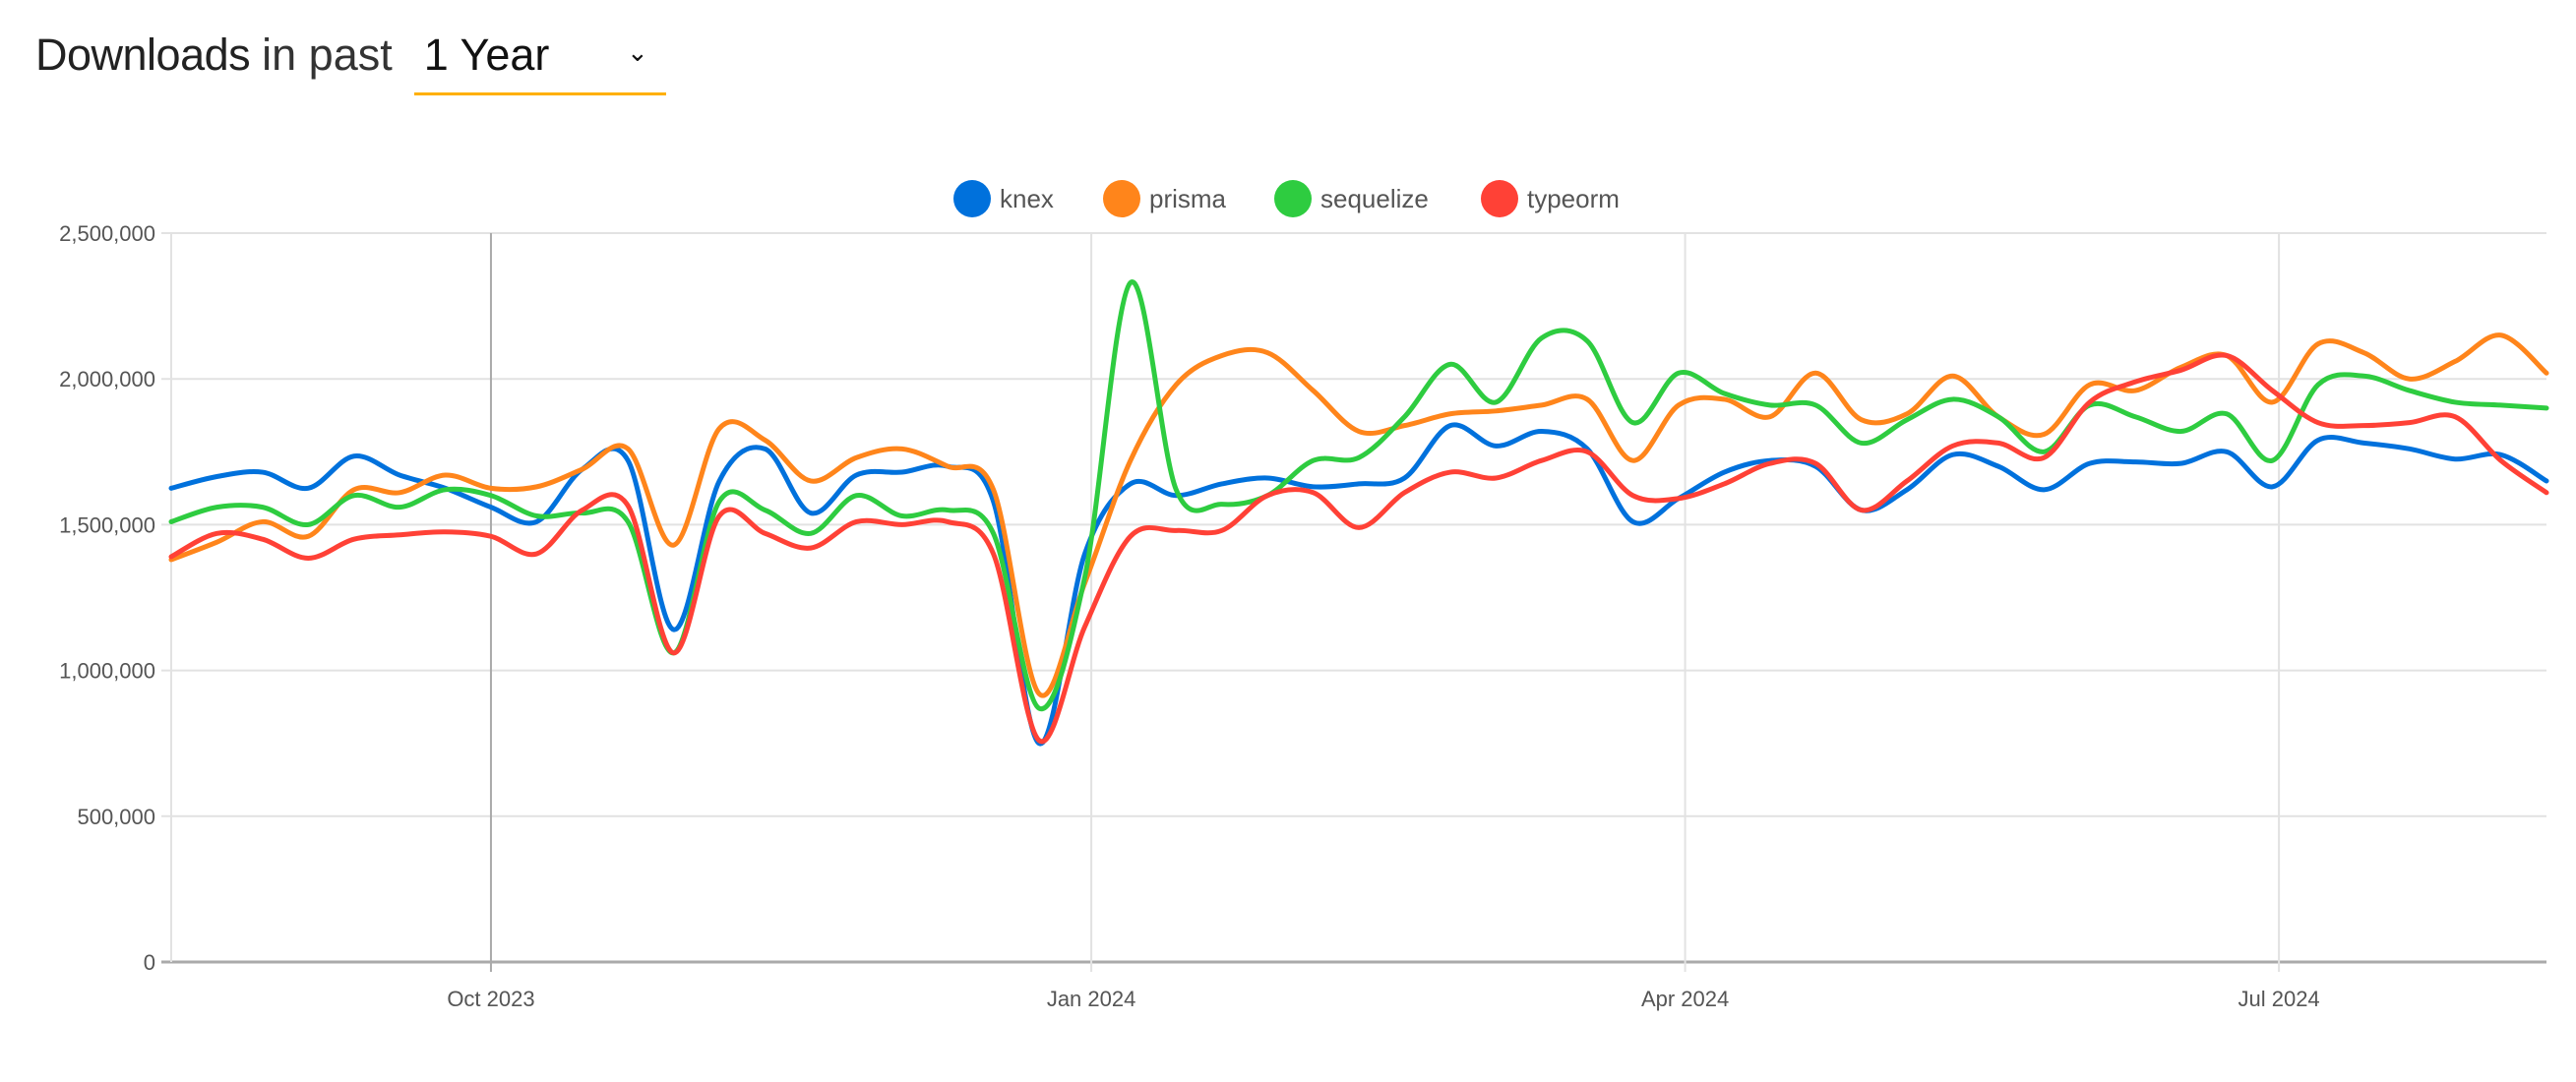 Image resolution: width=2576 pixels, height=1082 pixels. Describe the element at coordinates (1573, 198) in the screenshot. I see `legend-label: typeorm` at that location.